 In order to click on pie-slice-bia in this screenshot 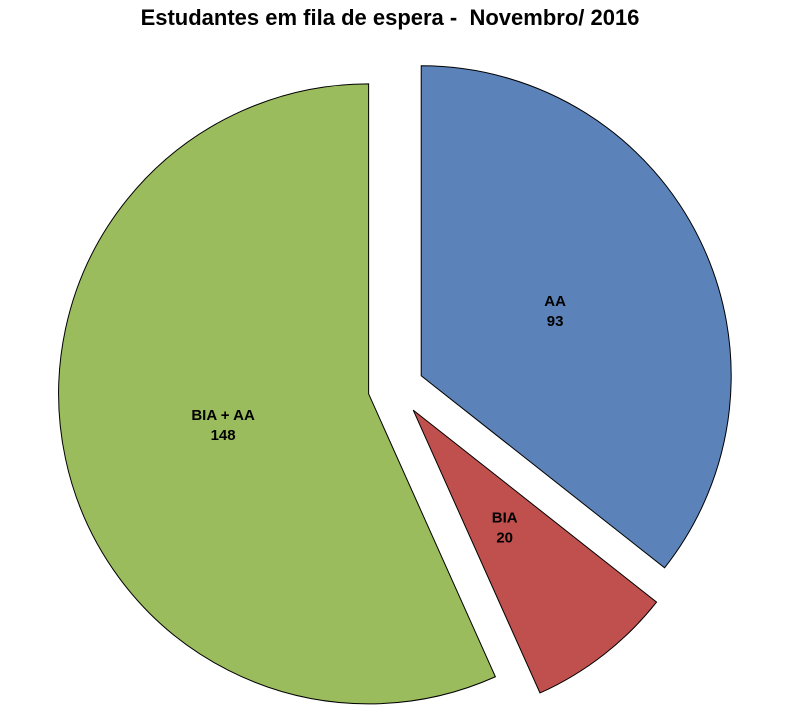, I will do `click(535, 551)`.